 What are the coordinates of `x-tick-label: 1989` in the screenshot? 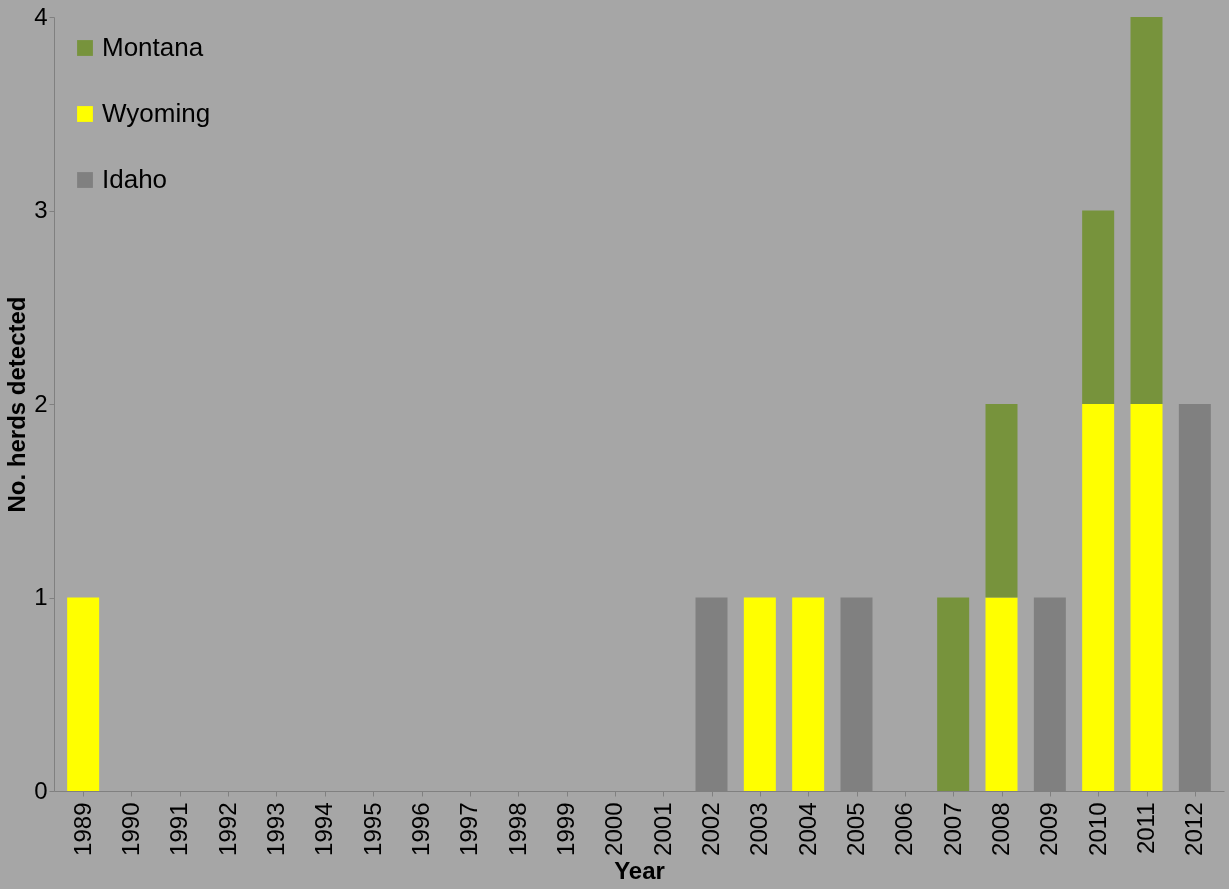 It's located at (82, 829).